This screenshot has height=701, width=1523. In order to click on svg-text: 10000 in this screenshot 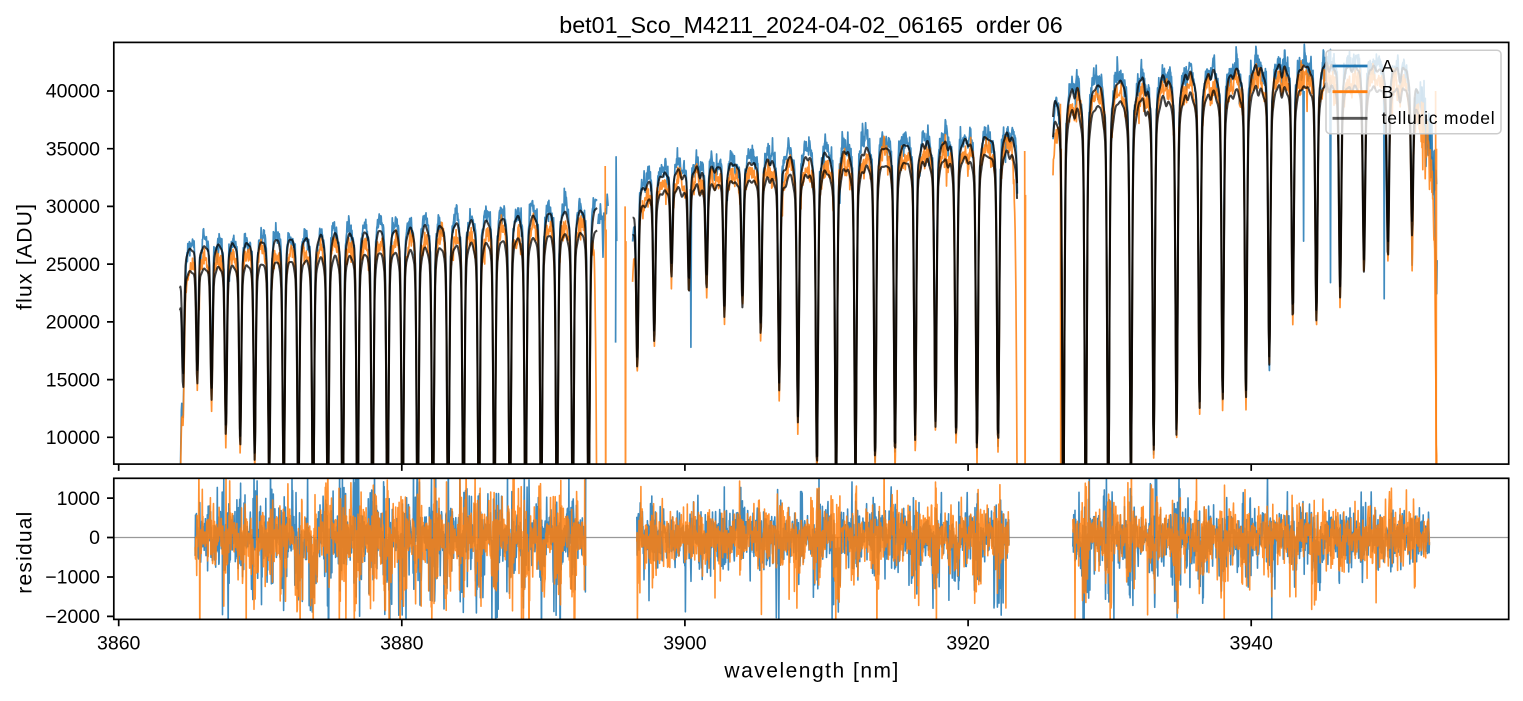, I will do `click(73, 438)`.